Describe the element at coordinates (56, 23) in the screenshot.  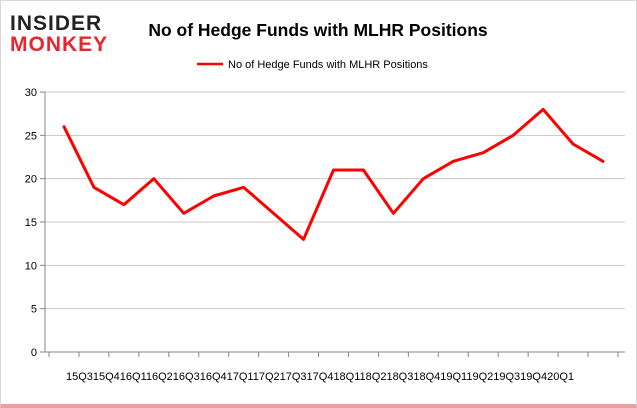
I see `logo-line-insider: INSIDER` at that location.